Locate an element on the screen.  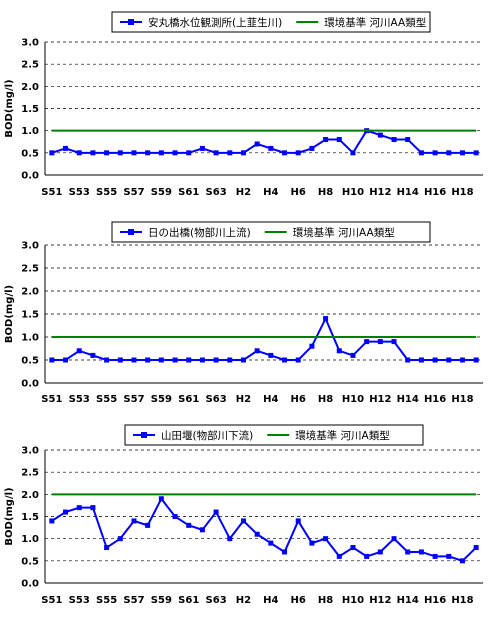
y-tick-label: 0.5 is located at coordinates (30, 561).